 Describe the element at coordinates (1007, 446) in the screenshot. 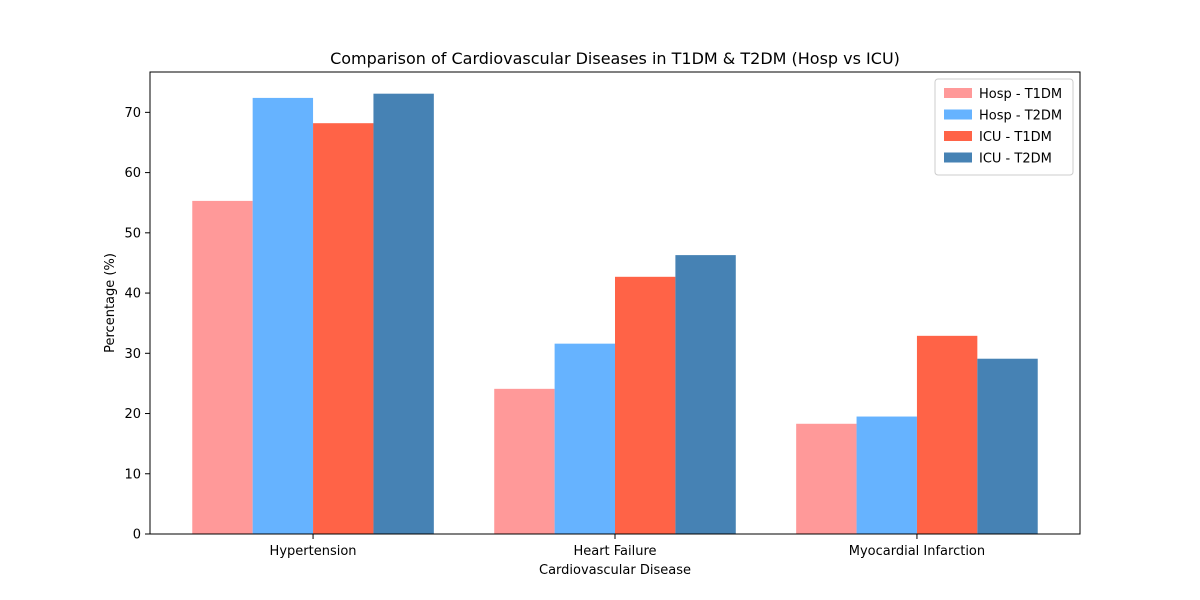

I see `bar-myocardial-infarction-icu-t2dm` at that location.